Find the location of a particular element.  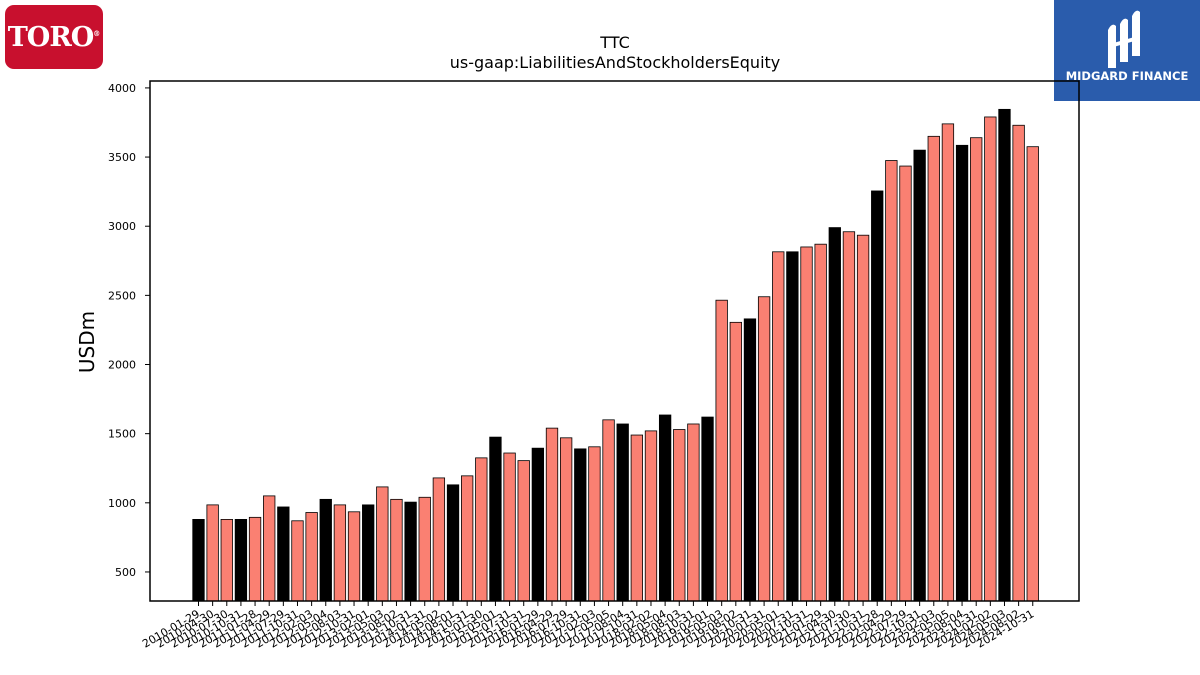

y-tick-label: 4000 is located at coordinates (122, 88).